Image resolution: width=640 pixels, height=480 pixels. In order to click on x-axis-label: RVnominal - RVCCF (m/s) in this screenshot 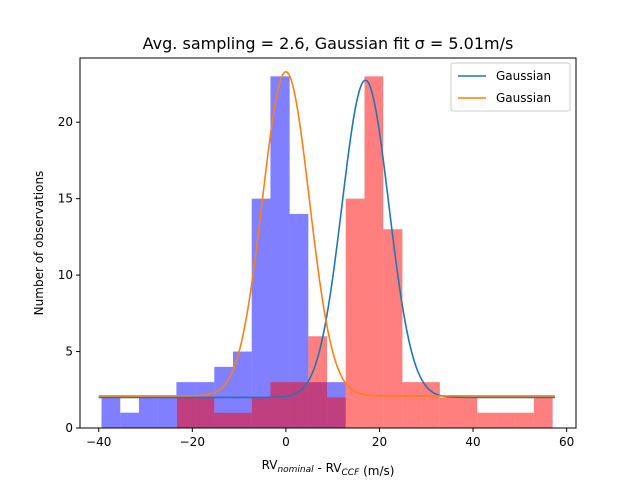, I will do `click(328, 468)`.